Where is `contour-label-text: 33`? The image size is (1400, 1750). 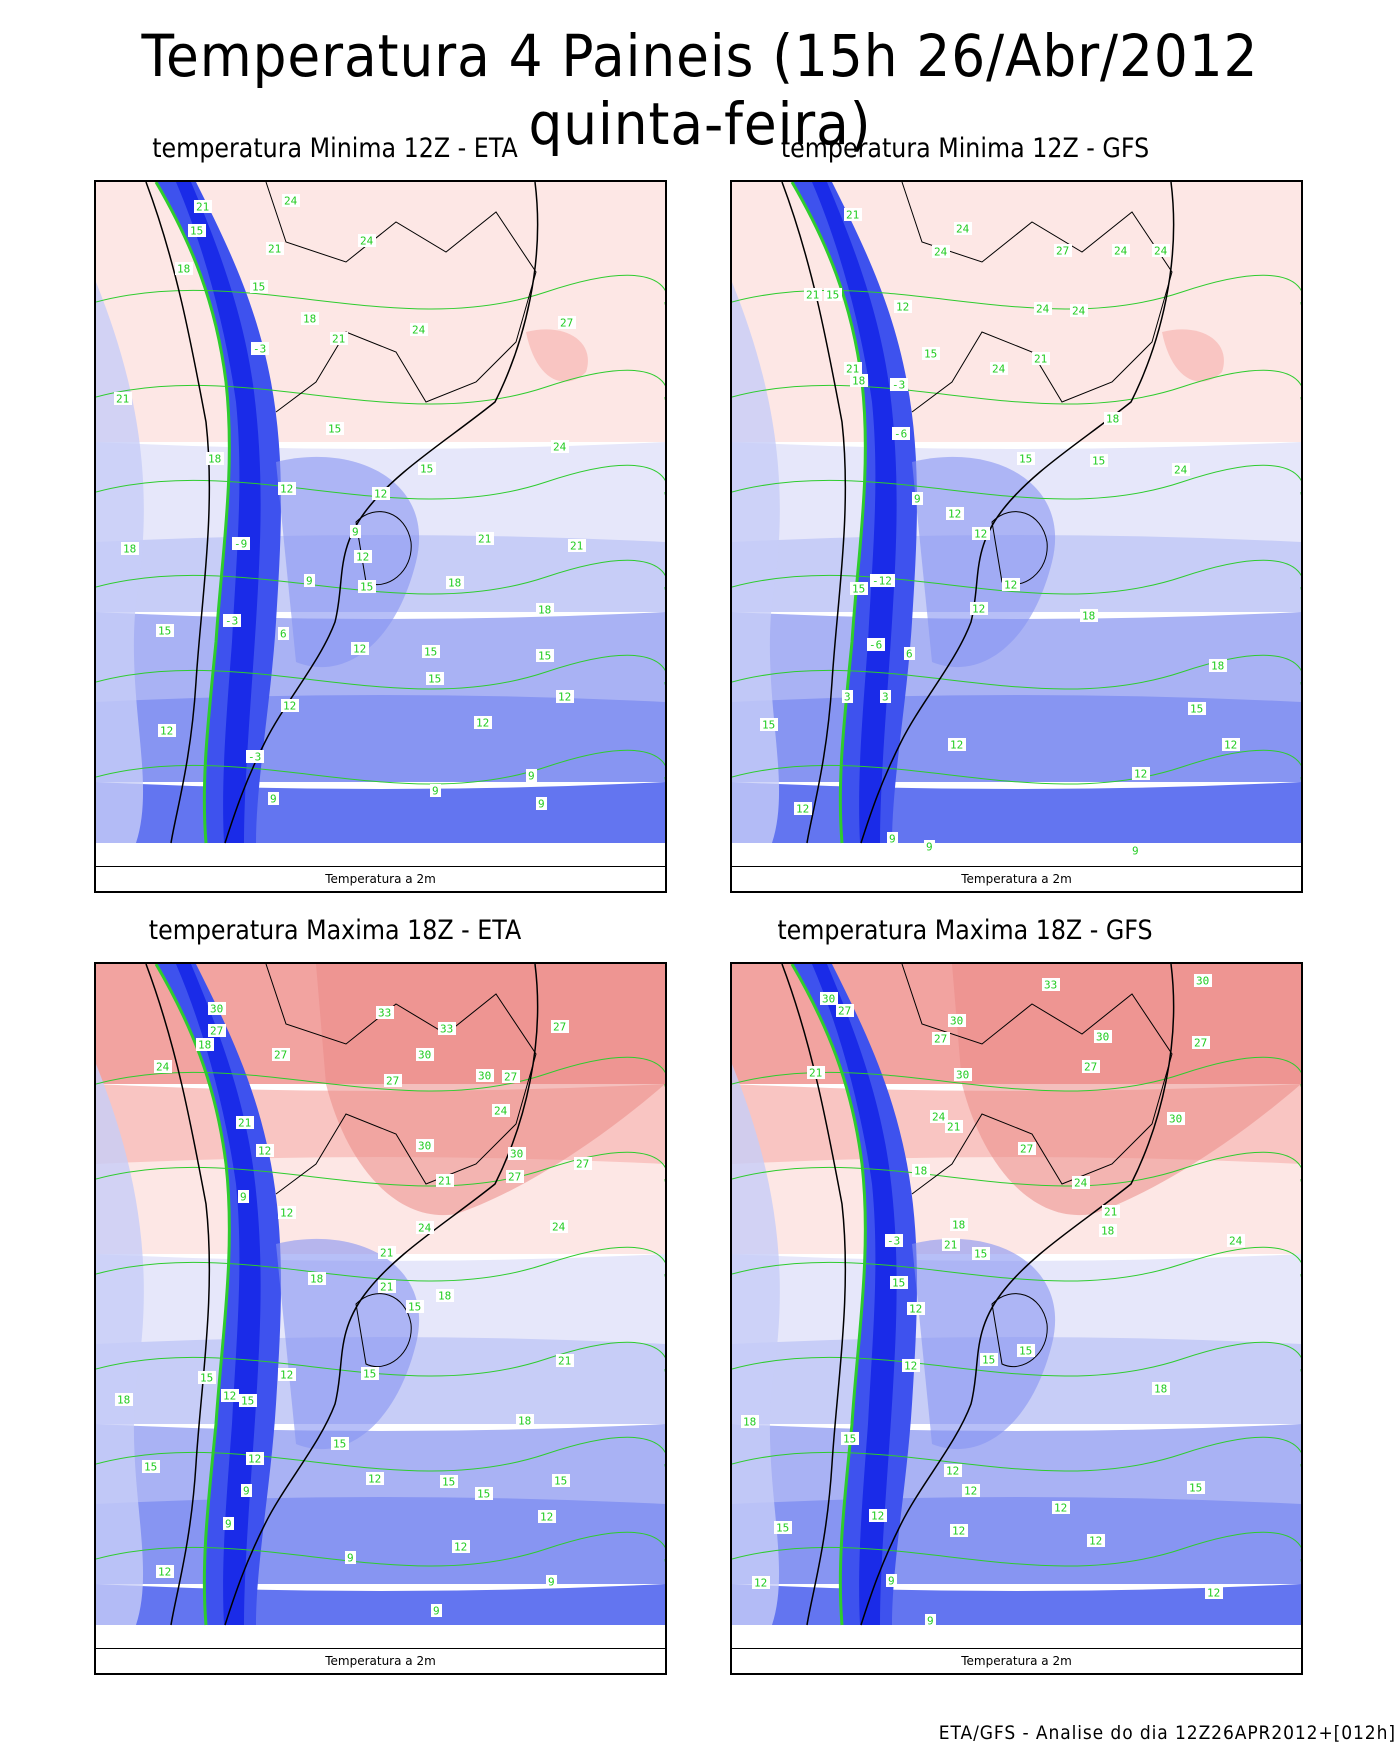
contour-label-text: 33 is located at coordinates (1050, 985).